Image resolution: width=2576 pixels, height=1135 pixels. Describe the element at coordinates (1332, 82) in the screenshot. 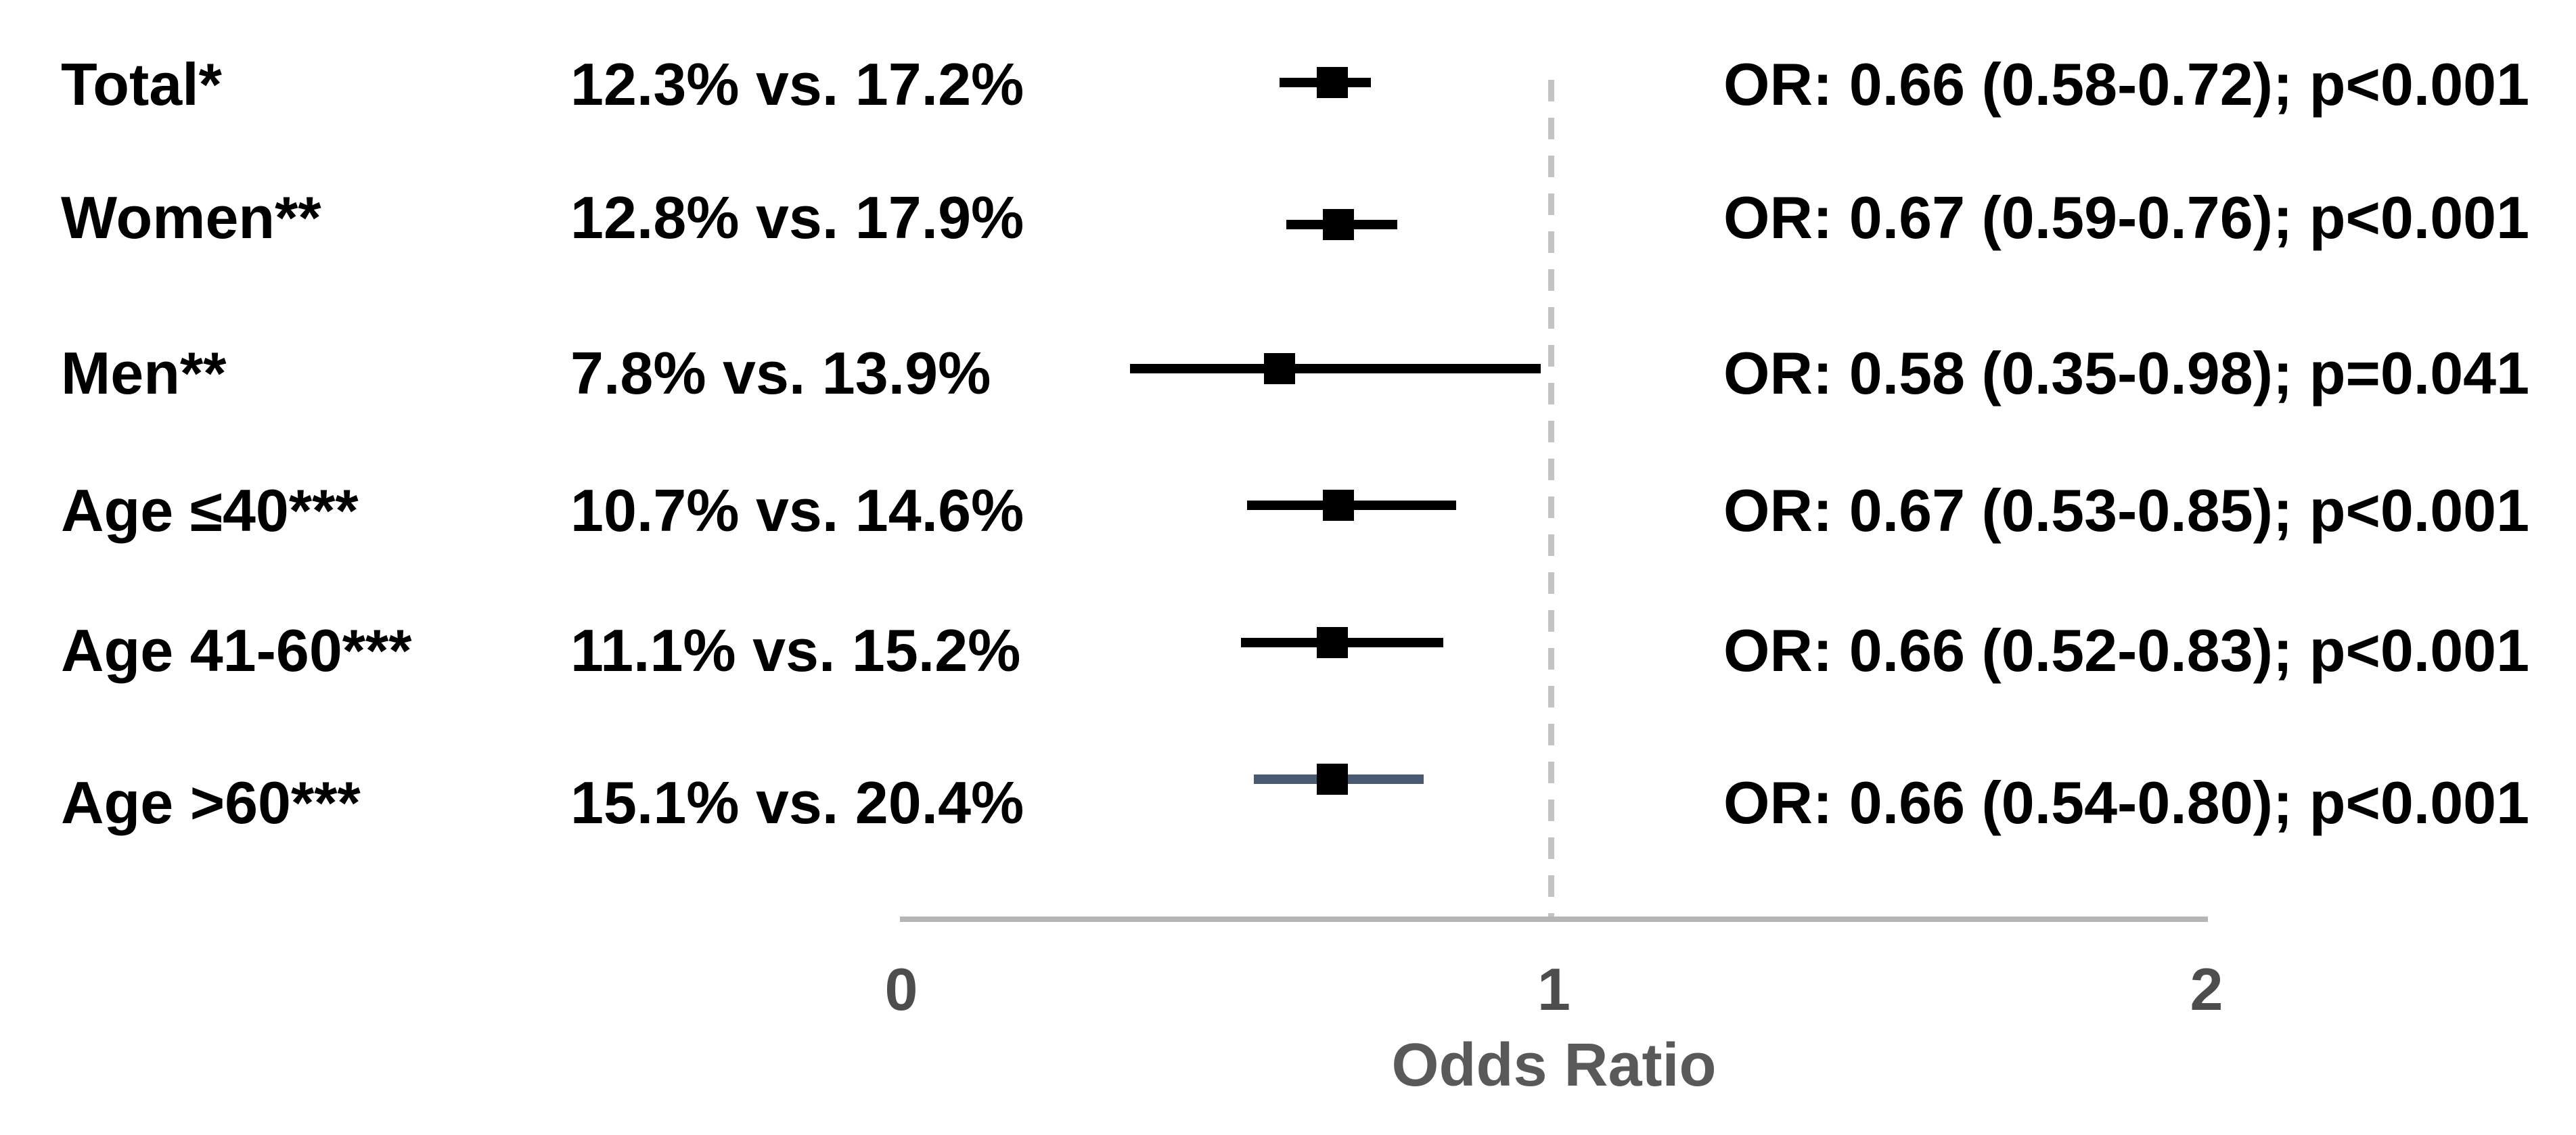

I see `or-marker-total` at that location.